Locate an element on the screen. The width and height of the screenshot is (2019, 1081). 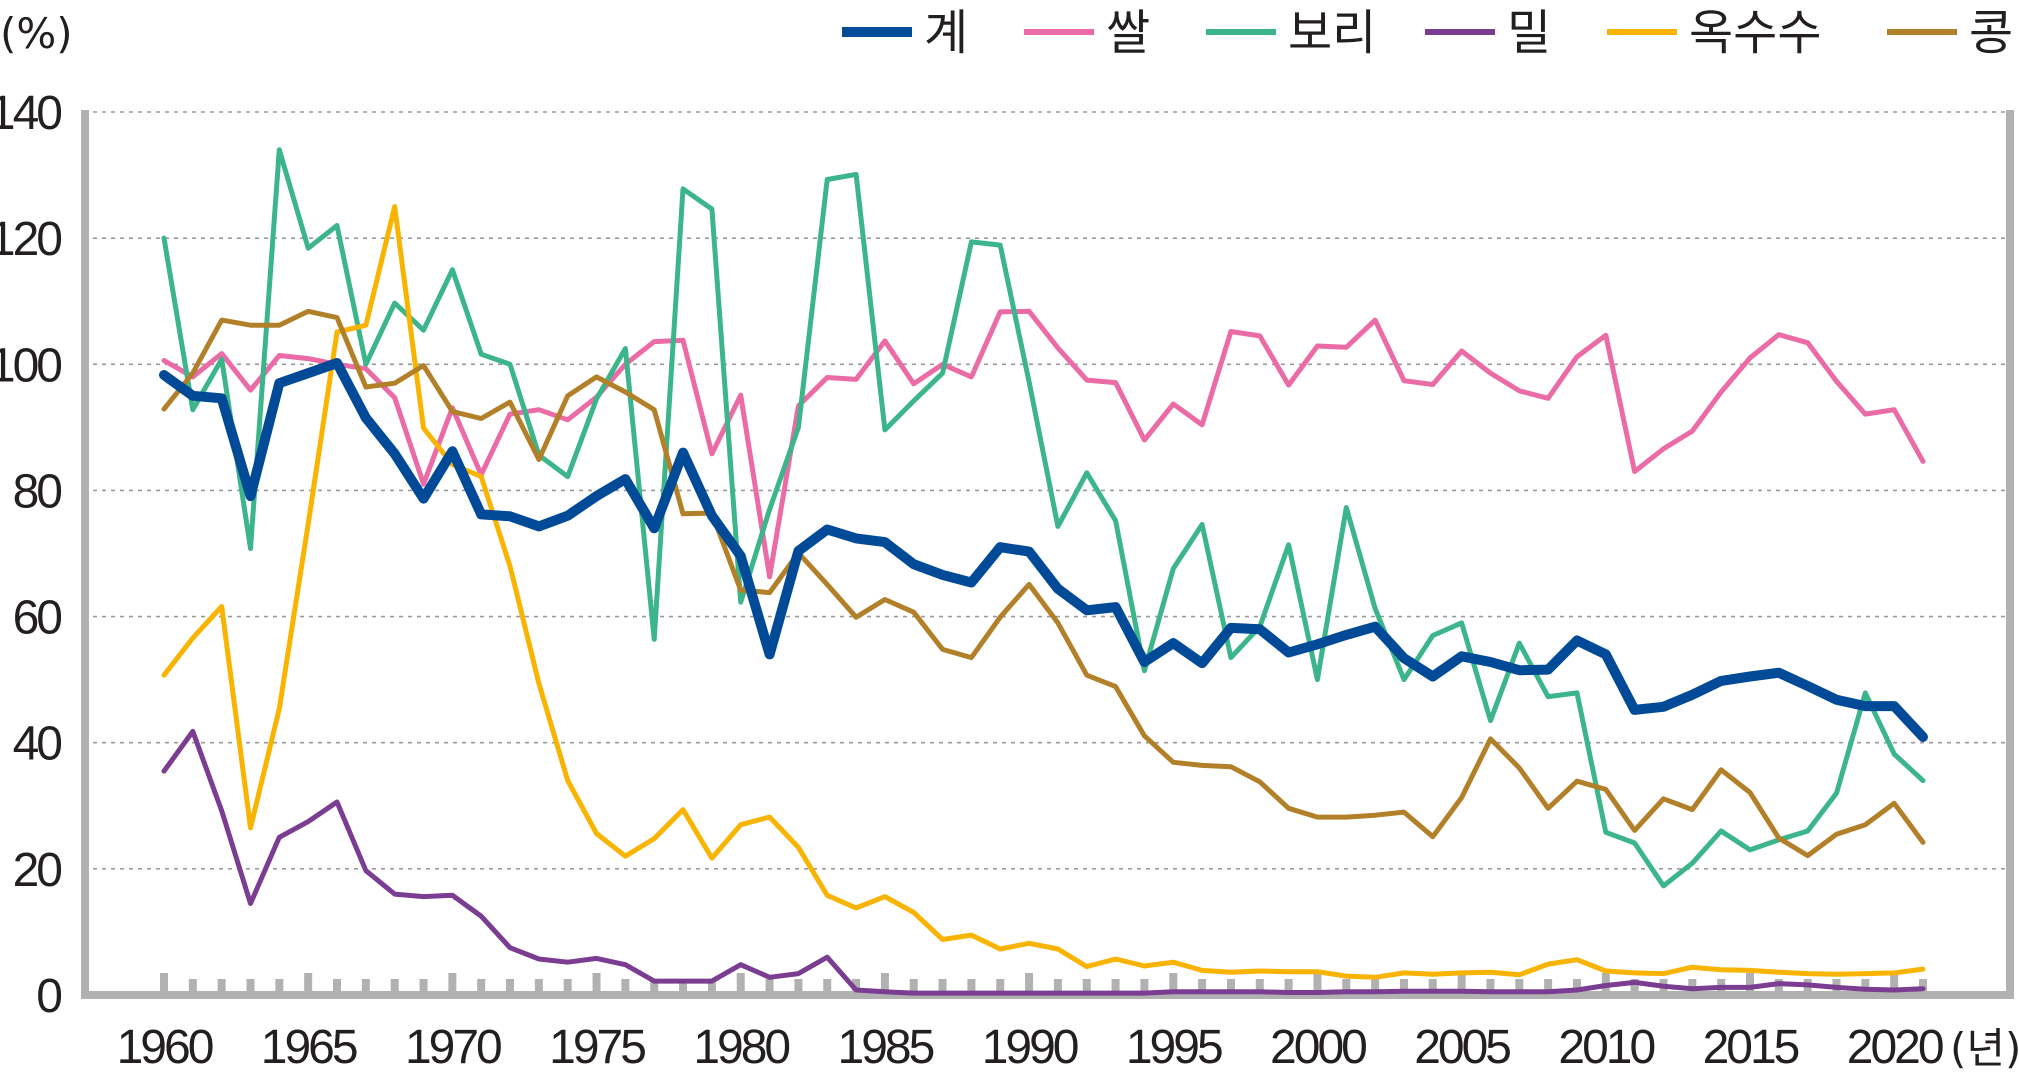
legend-entry-3: 보리 is located at coordinates (1291, 33).